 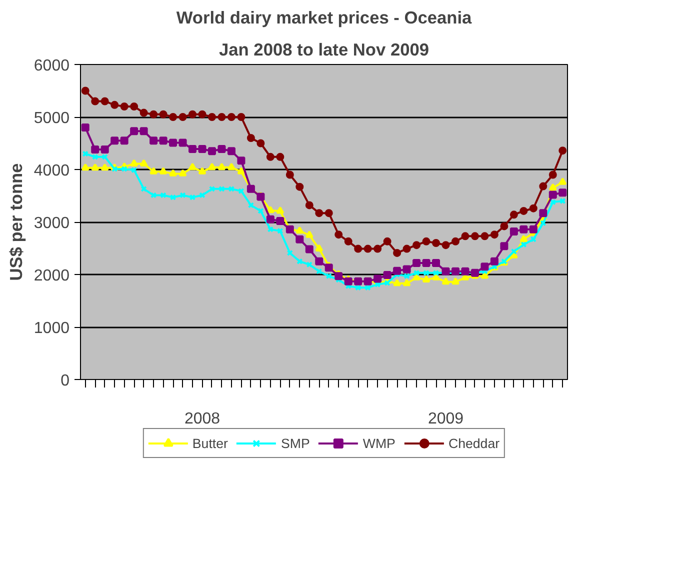 I want to click on y-tick-label: 2000, so click(x=52, y=276).